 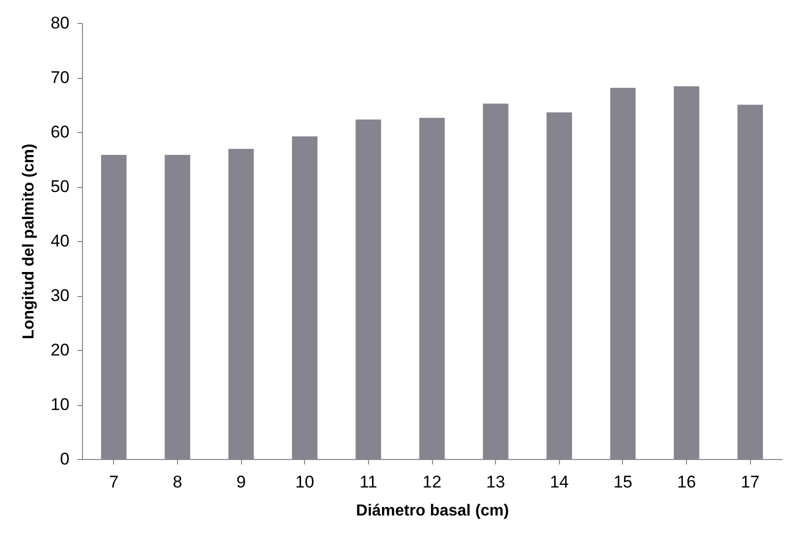 What do you see at coordinates (241, 482) in the screenshot?
I see `x-tick-label: 9` at bounding box center [241, 482].